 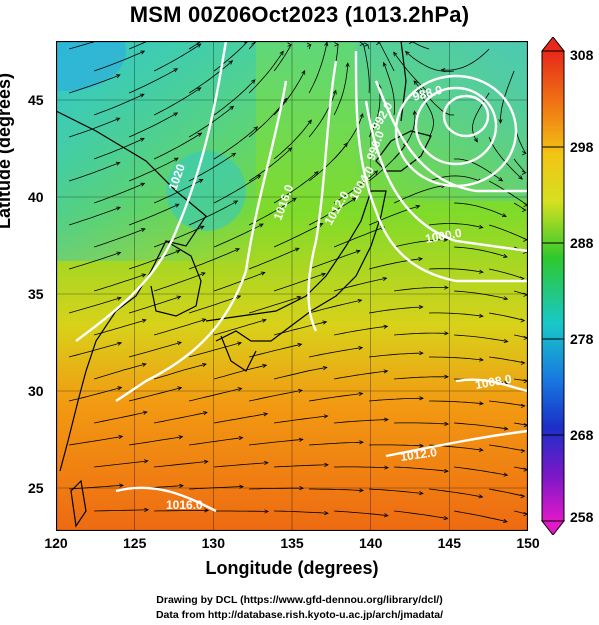 What do you see at coordinates (553, 286) in the screenshot?
I see `colorbar` at bounding box center [553, 286].